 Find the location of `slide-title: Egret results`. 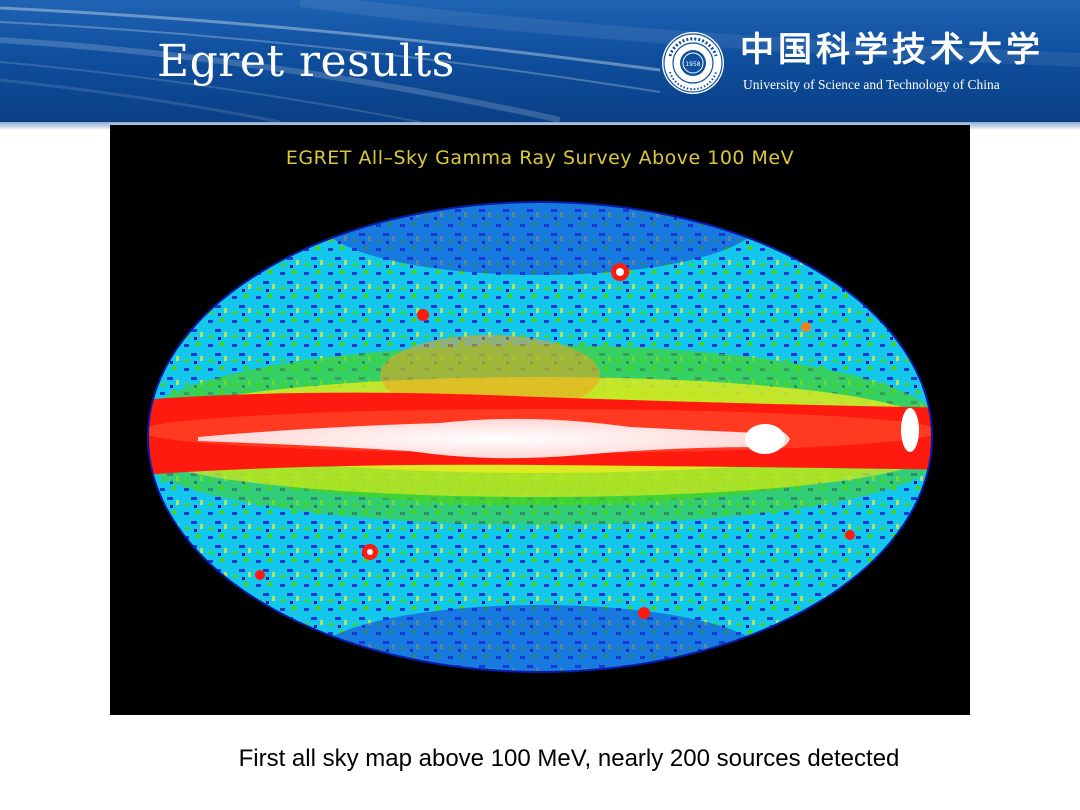

slide-title: Egret results is located at coordinates (306, 61).